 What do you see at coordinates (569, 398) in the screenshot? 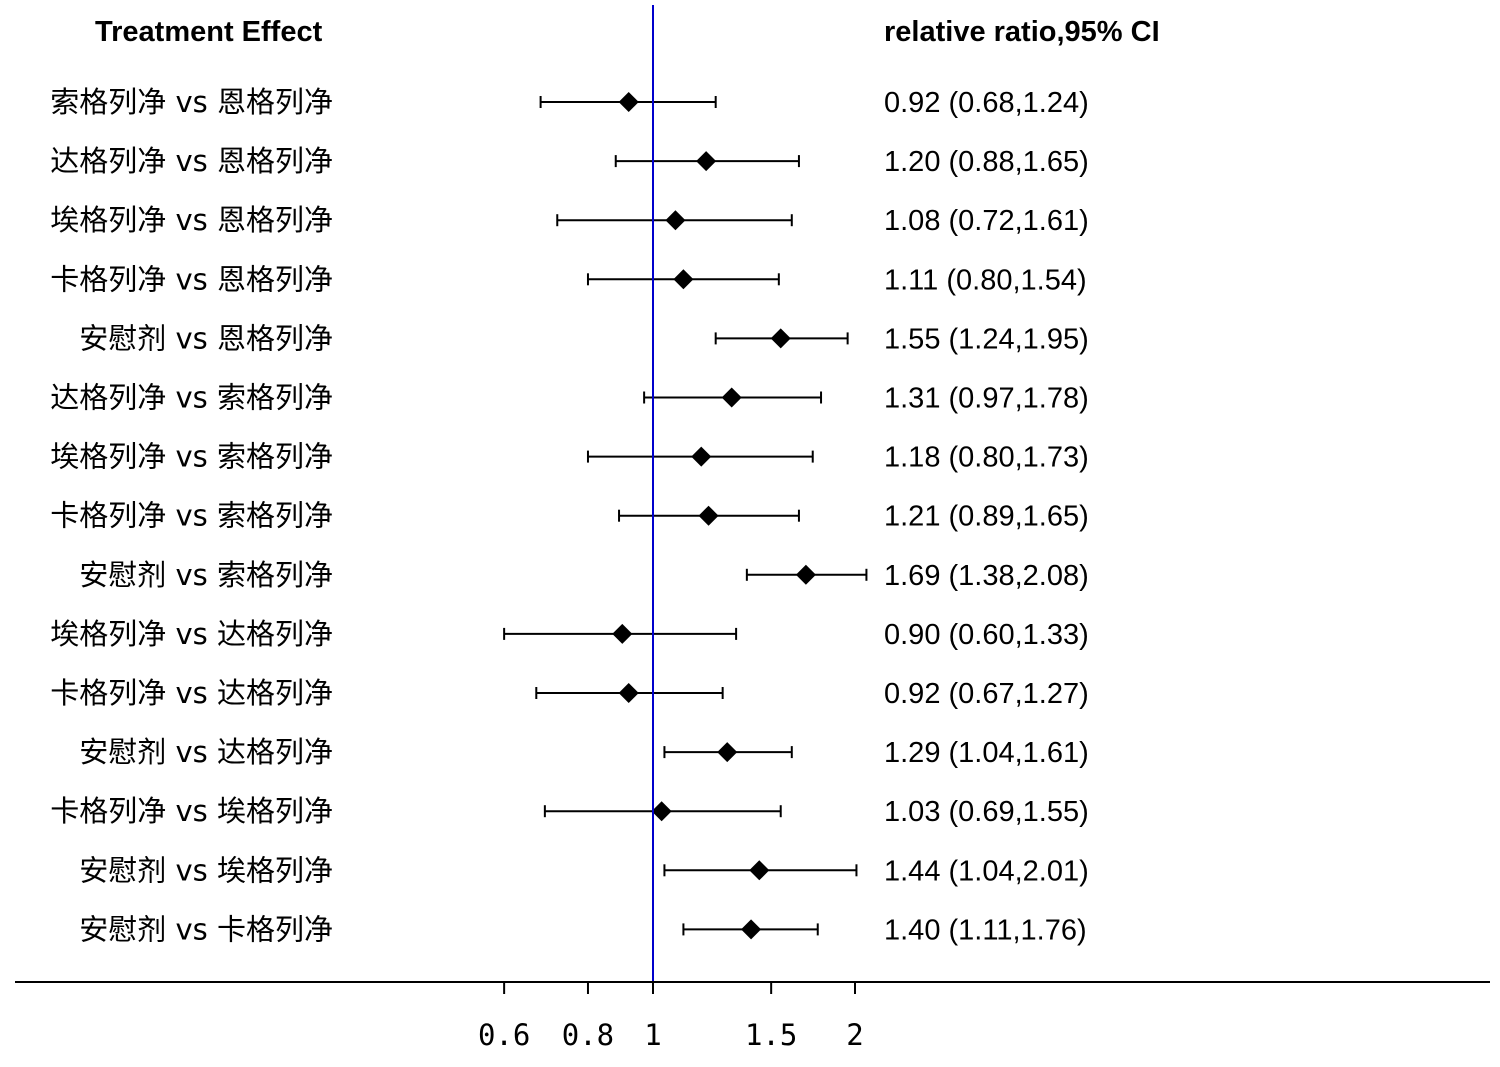
I see `forest-row: 达格列净 vs 索格列净 1.31 (0.97,1.78)` at bounding box center [569, 398].